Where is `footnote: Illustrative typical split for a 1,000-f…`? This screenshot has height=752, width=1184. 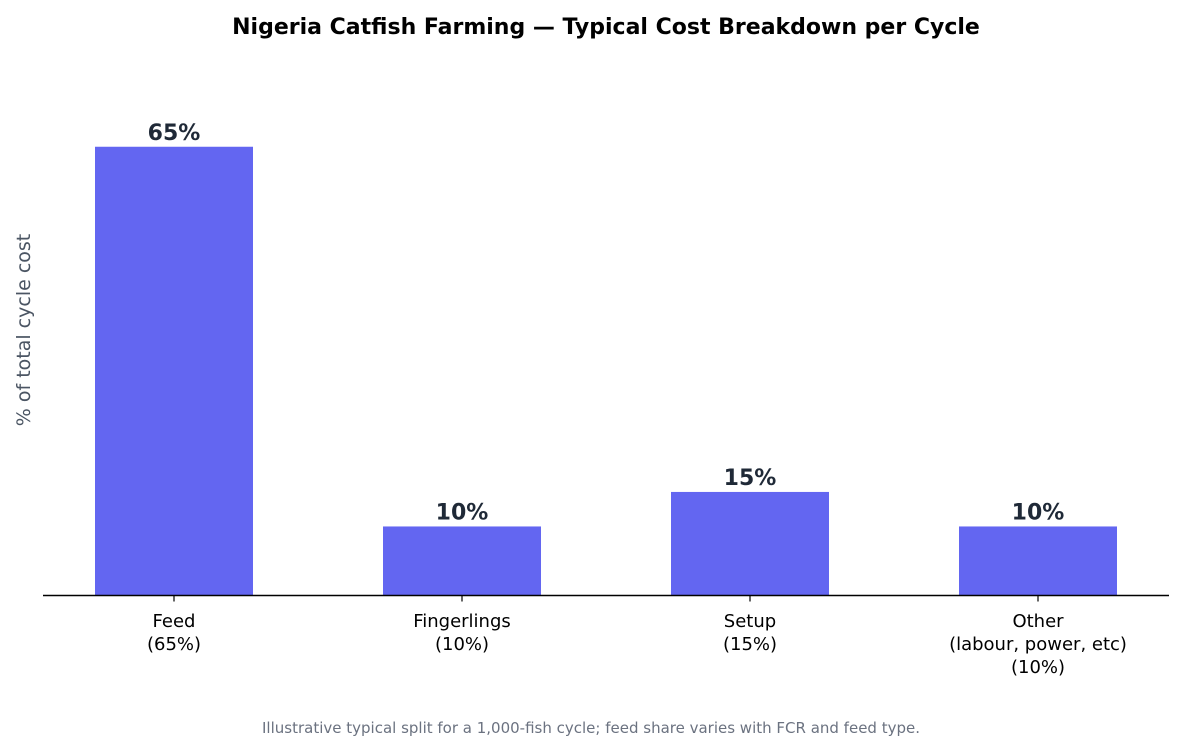
footnote: Illustrative typical split for a 1,000-f… is located at coordinates (591, 728).